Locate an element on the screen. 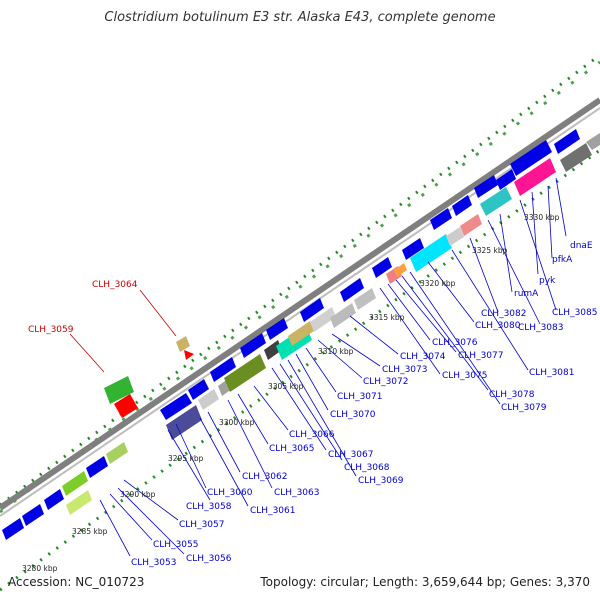  accession-text: Accession: NC_010723 is located at coordinates (76, 582).